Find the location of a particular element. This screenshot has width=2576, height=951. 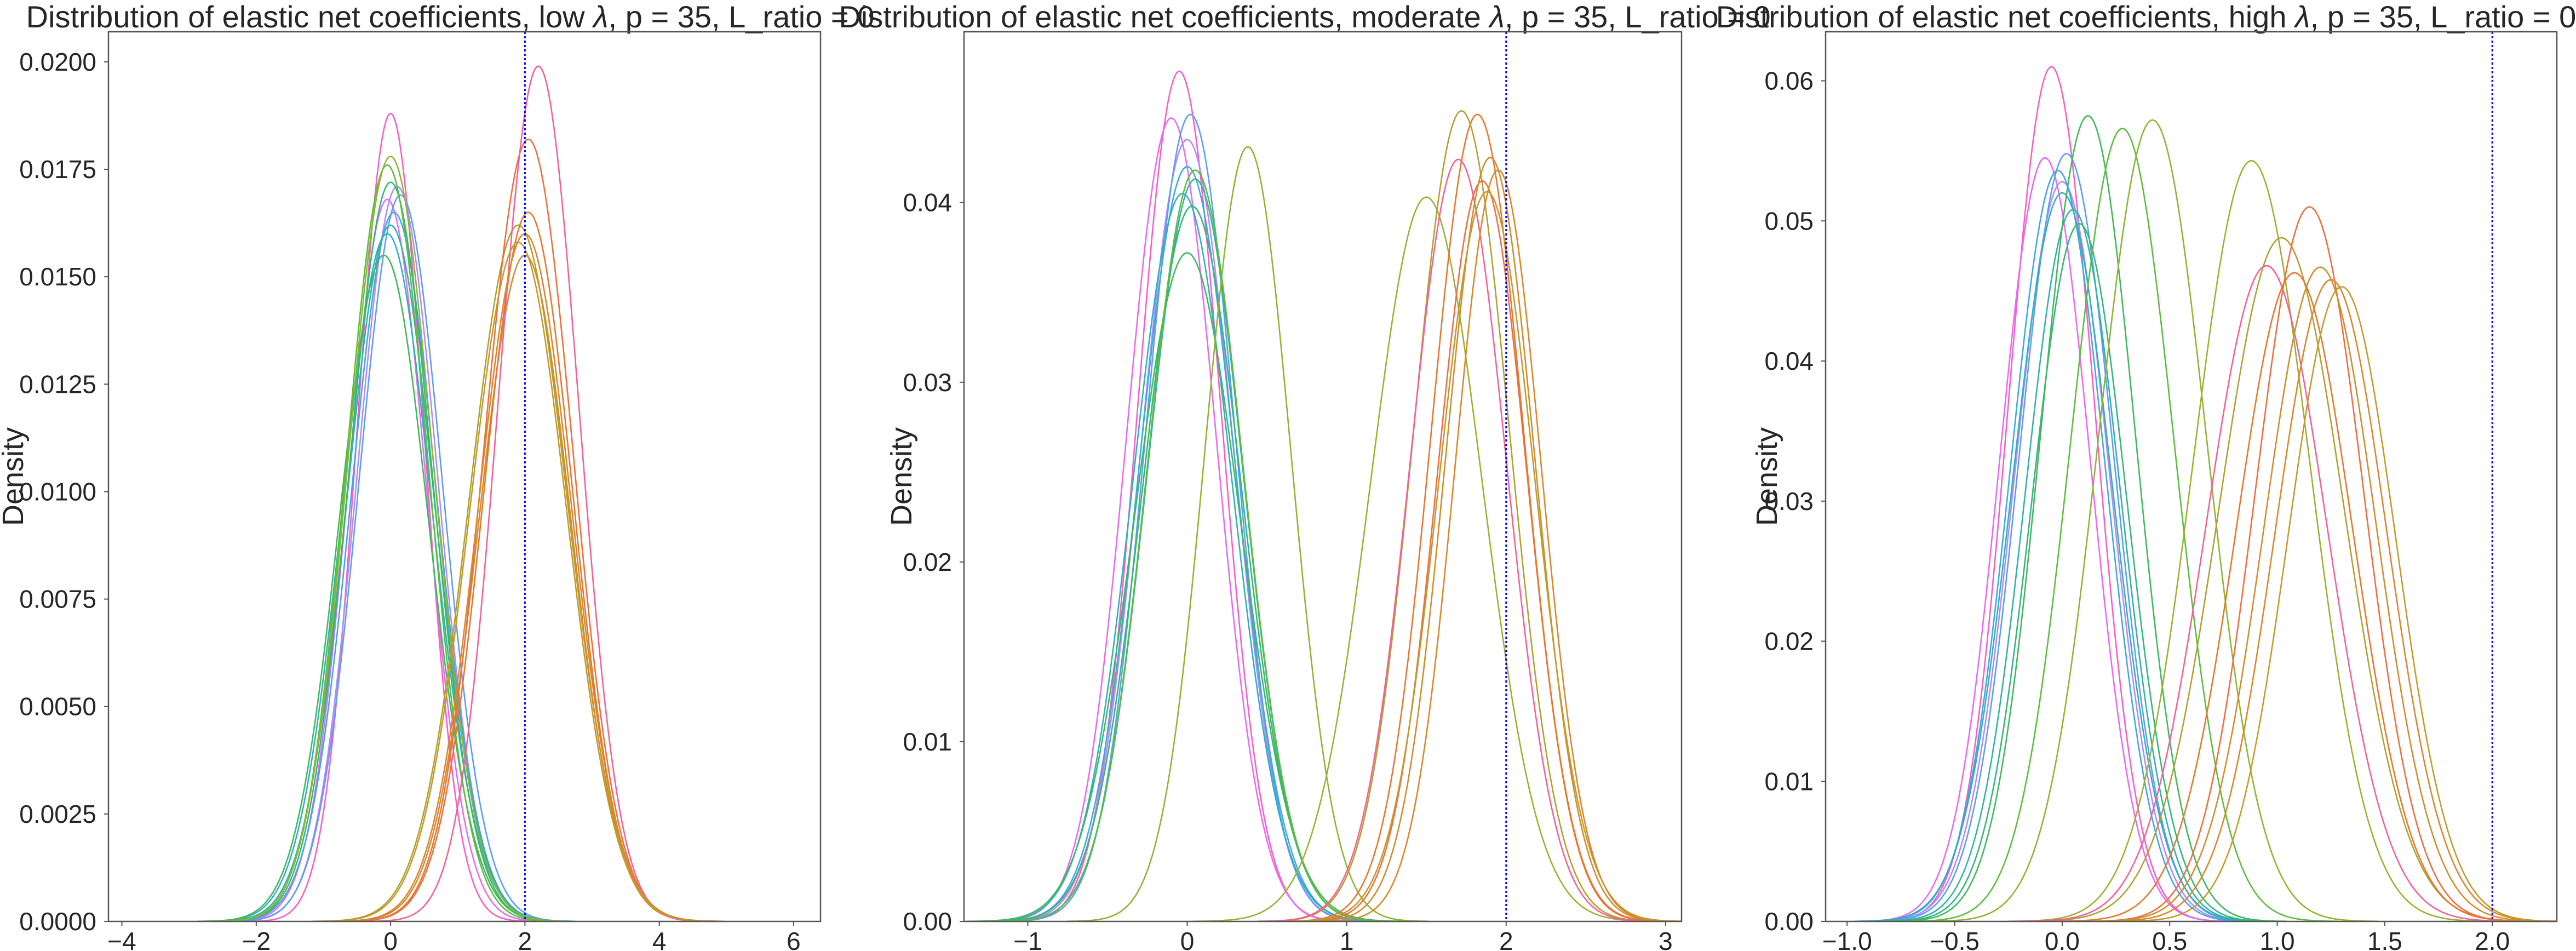

x-tick-label: 0.5 is located at coordinates (2170, 939).